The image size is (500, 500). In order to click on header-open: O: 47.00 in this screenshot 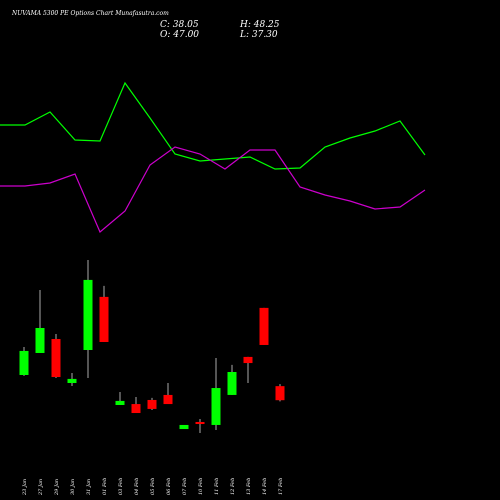, I will do `click(179, 35)`.